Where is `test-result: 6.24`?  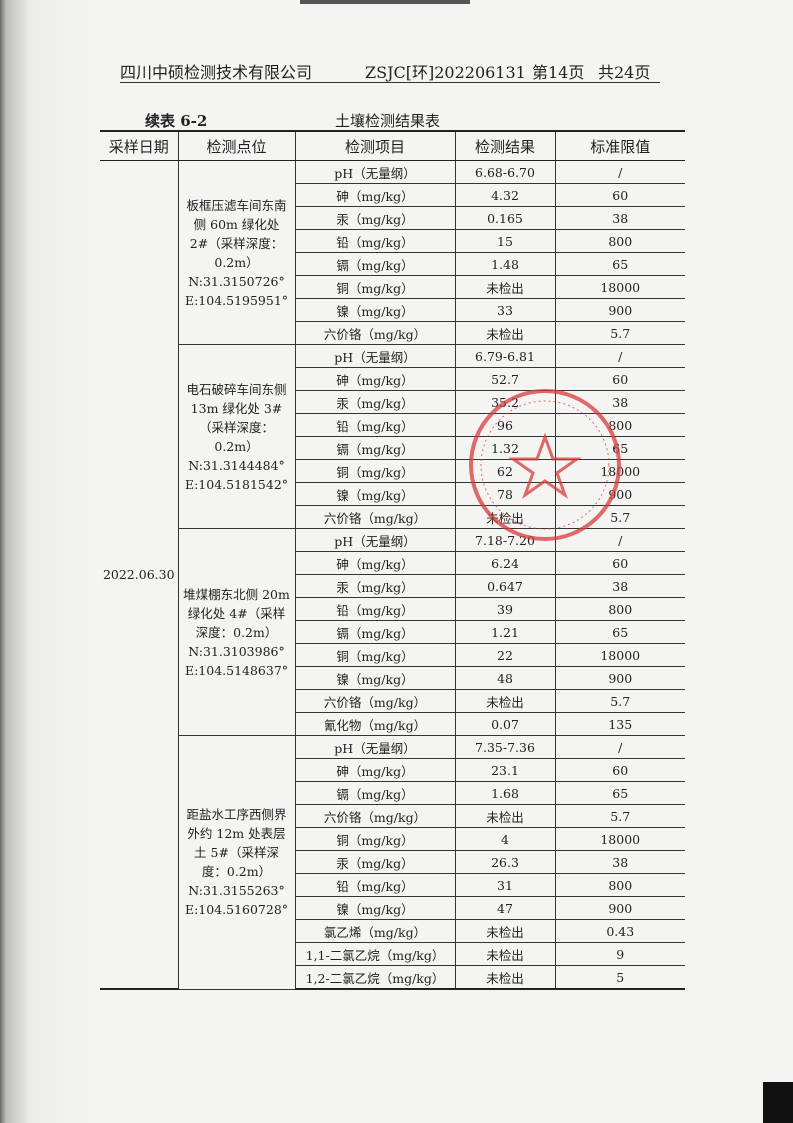
test-result: 6.24 is located at coordinates (504, 563).